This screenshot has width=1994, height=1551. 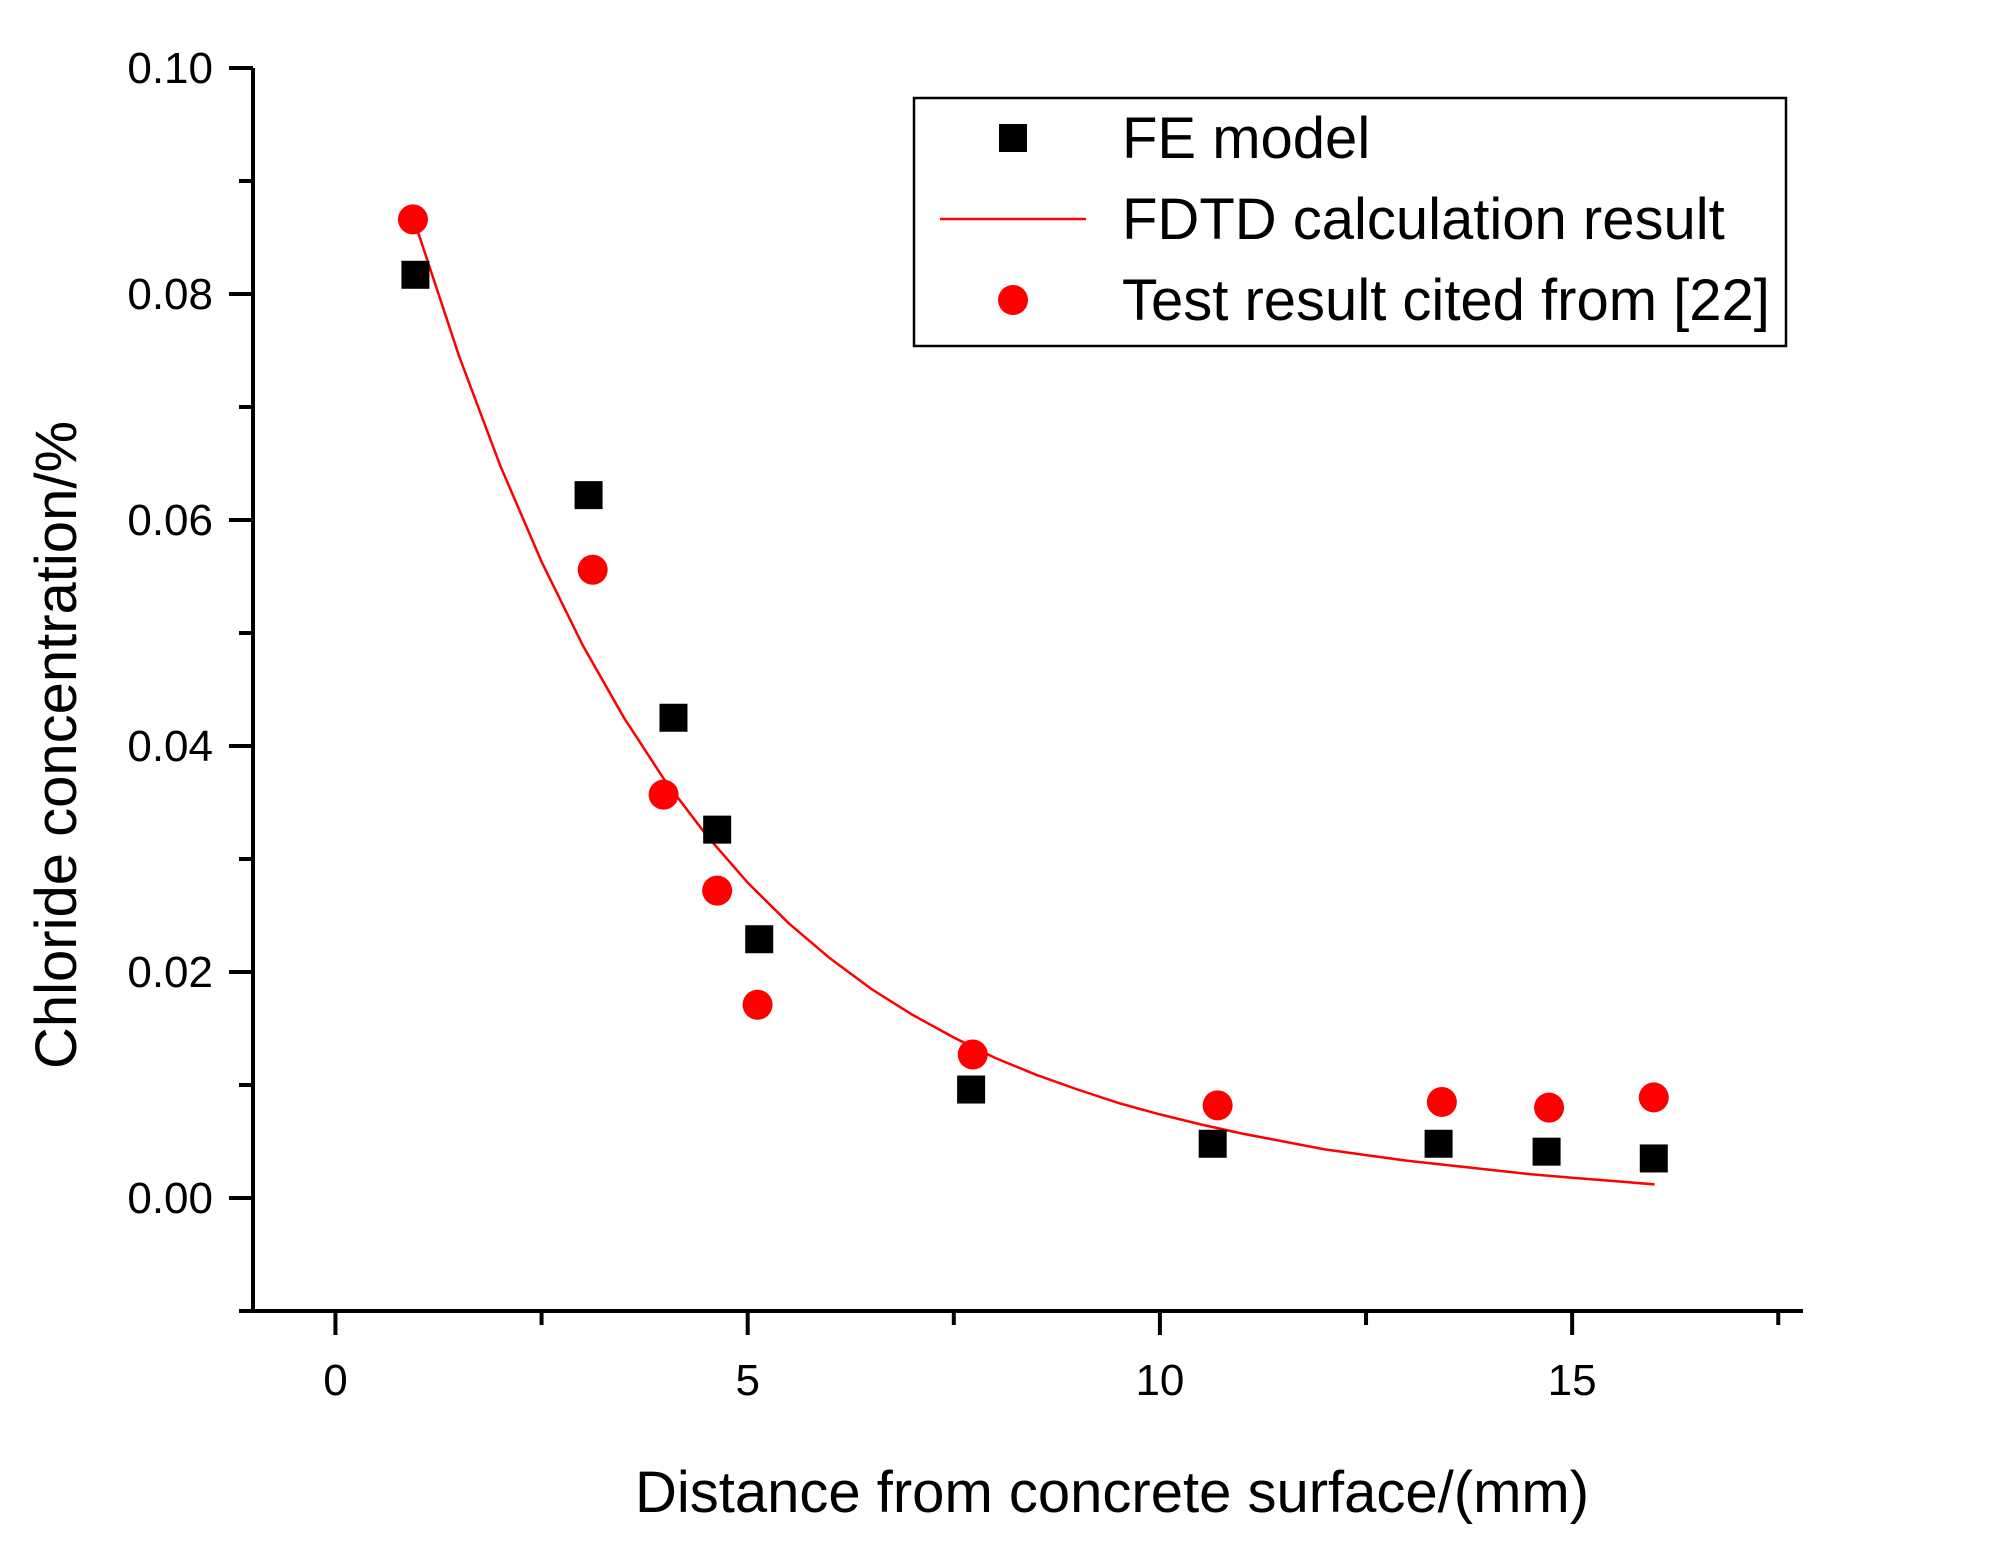 What do you see at coordinates (1446, 300) in the screenshot?
I see `legend-label: Test result cited from [22]` at bounding box center [1446, 300].